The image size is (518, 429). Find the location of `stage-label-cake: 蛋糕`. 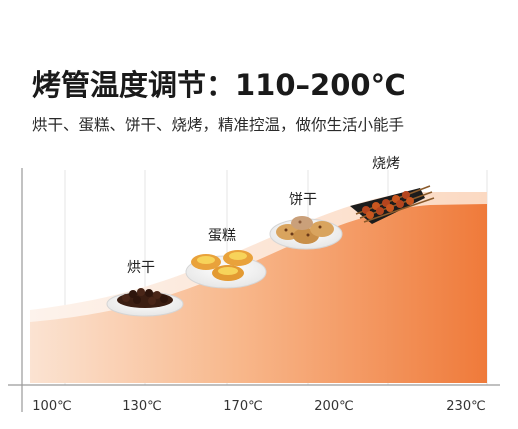

stage-label-cake: 蛋糕 is located at coordinates (222, 236).